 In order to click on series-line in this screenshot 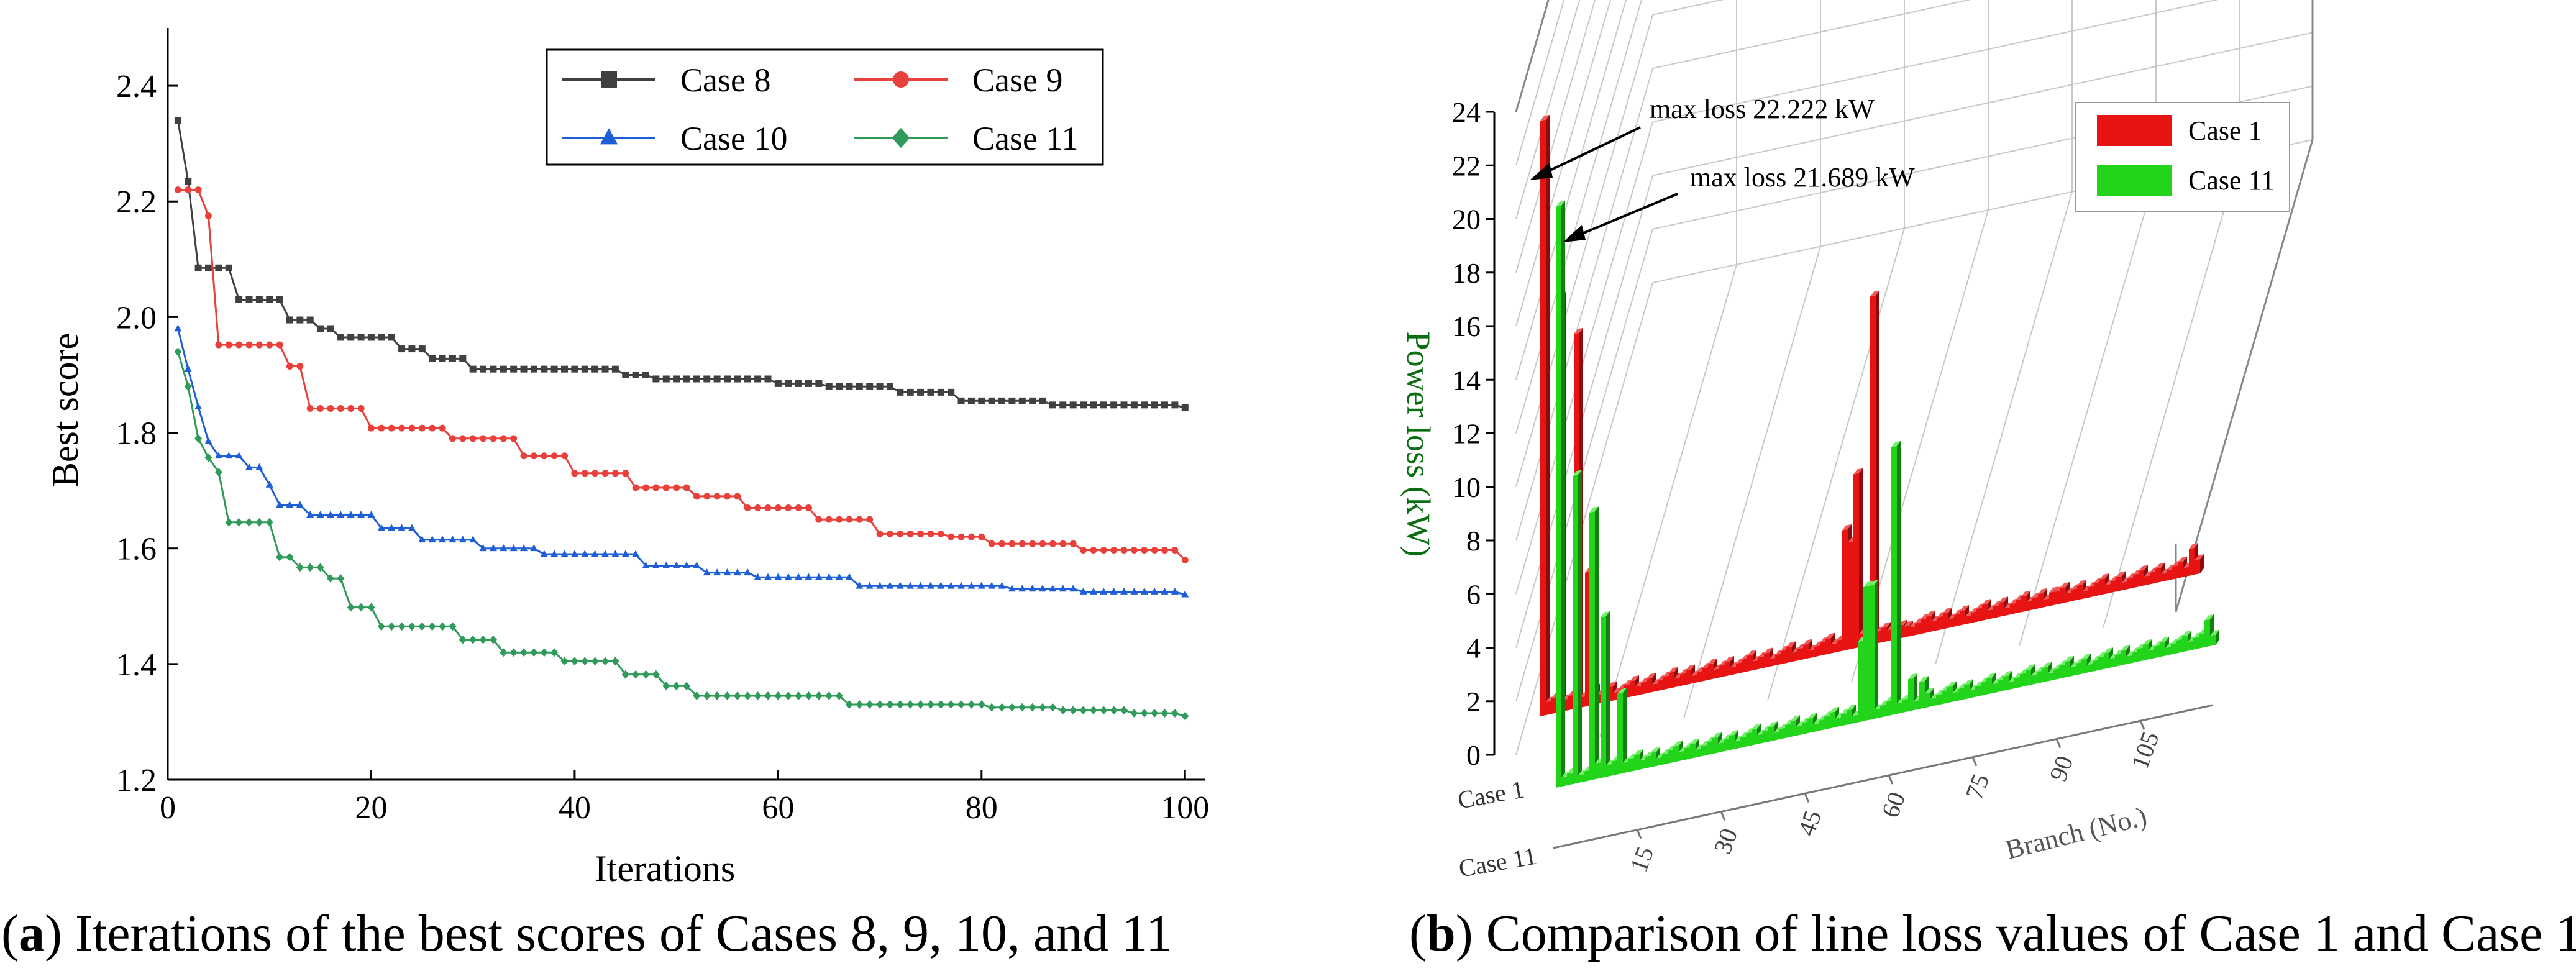, I will do `click(680, 462)`.